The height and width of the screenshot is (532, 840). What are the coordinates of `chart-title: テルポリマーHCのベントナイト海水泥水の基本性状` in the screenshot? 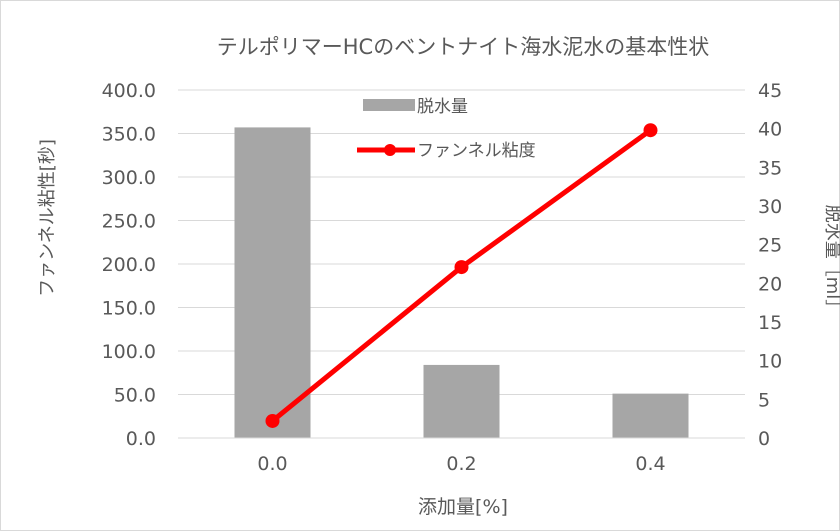 It's located at (463, 47).